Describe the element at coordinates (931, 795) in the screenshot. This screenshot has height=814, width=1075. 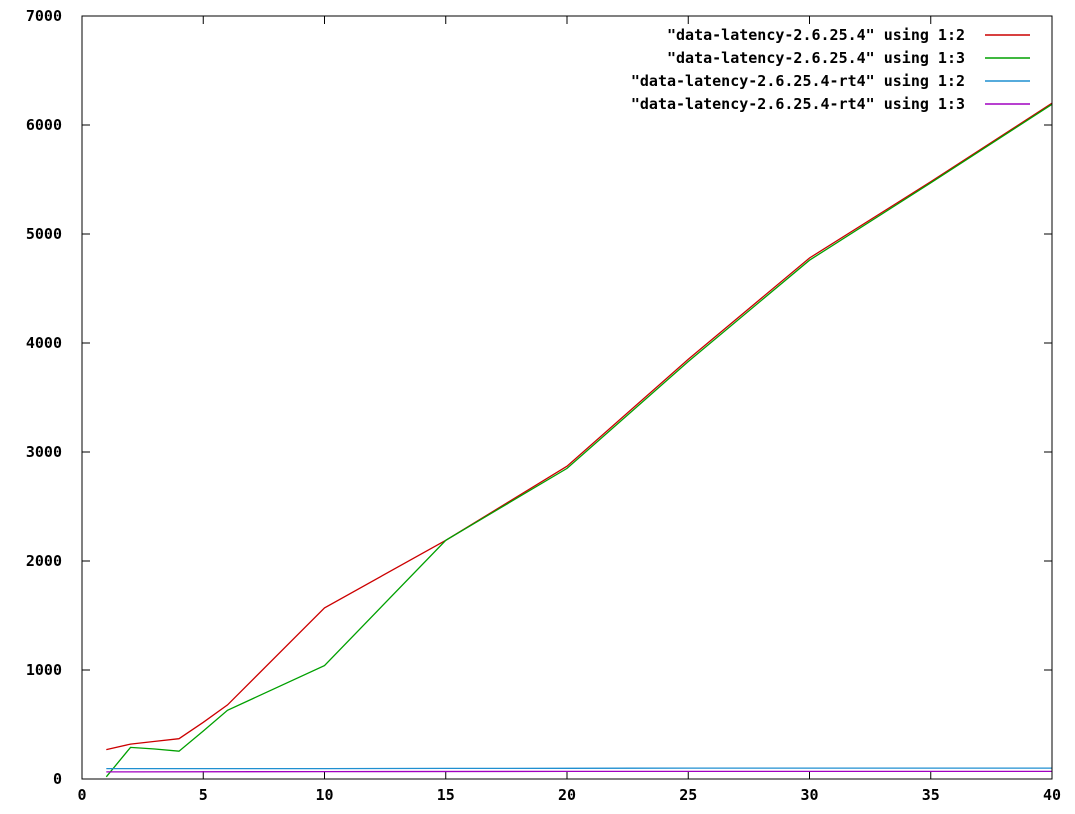
I see `x-tick-label: 35` at that location.